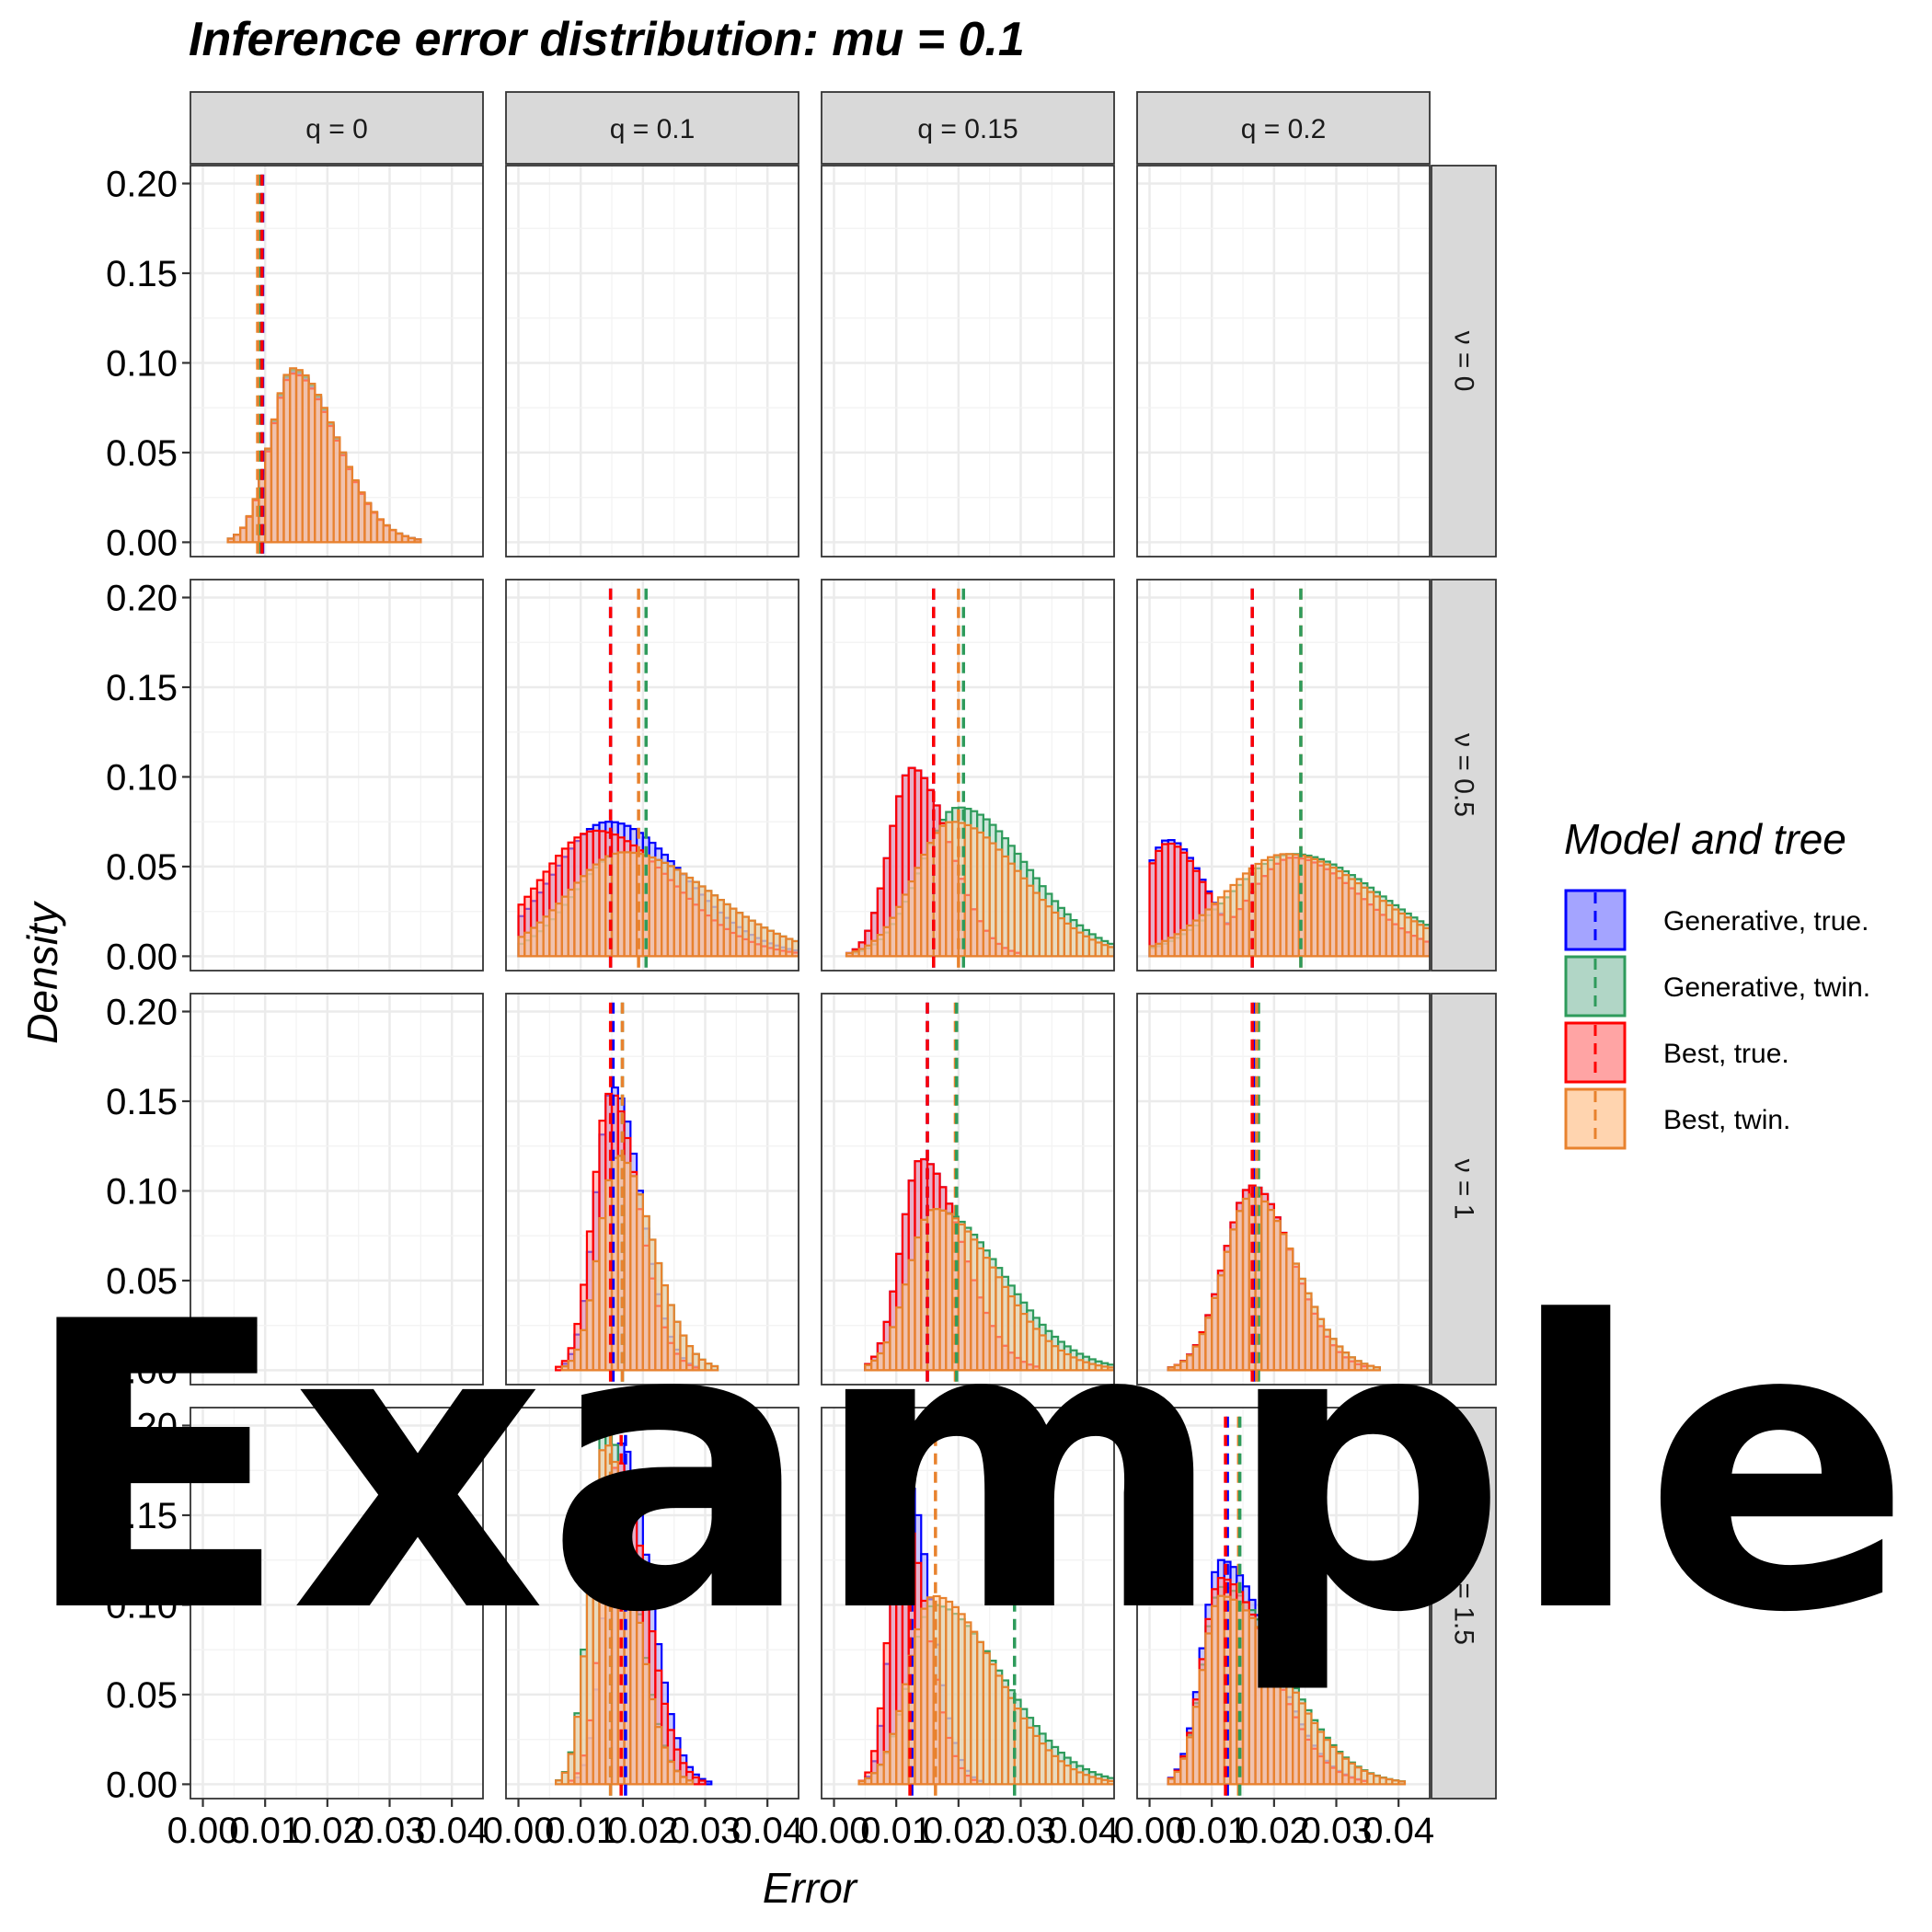 The image size is (1932, 1932). I want to click on panel-r0-c0, so click(337, 361).